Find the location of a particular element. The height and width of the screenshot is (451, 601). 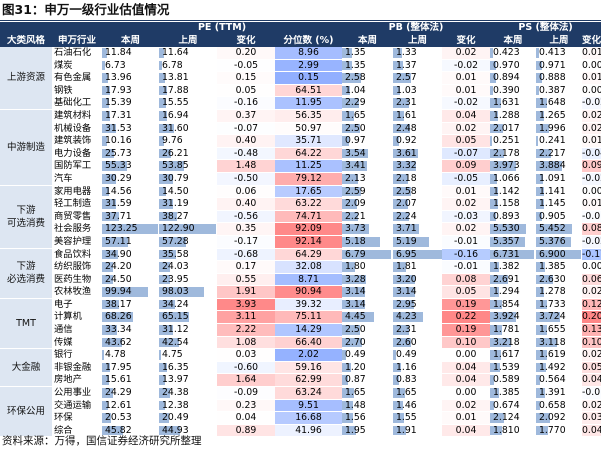

pe-this-week: 55.33 is located at coordinates (130, 166).